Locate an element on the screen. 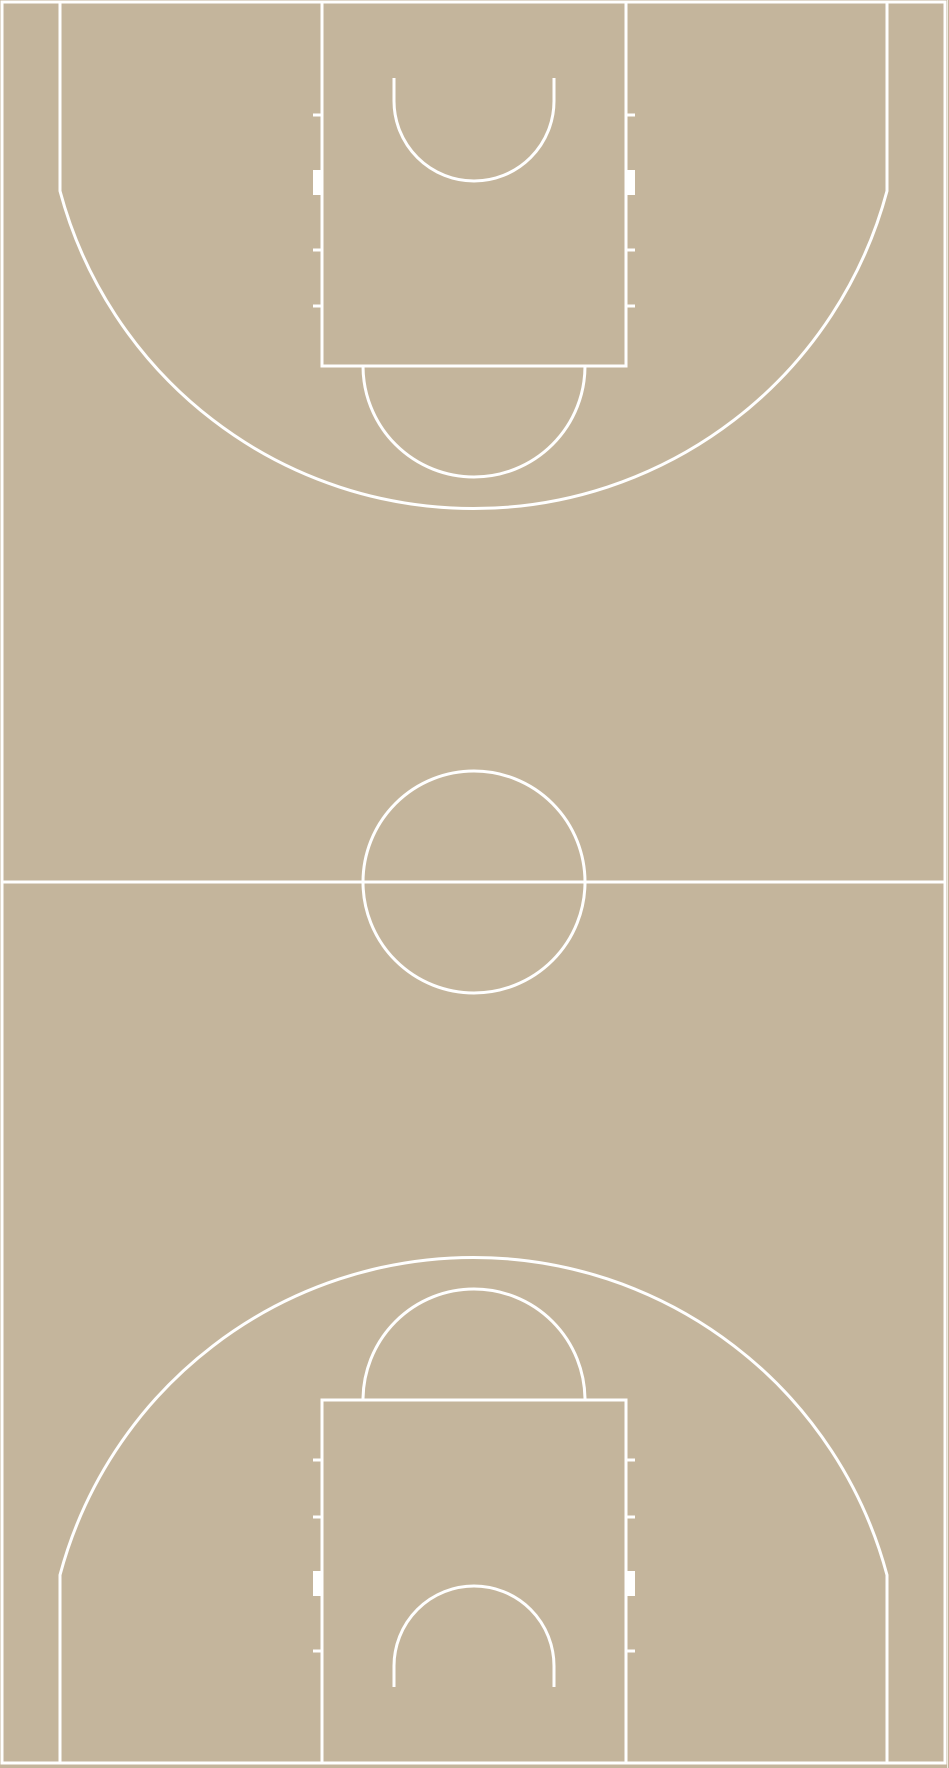 Image resolution: width=949 pixels, height=1768 pixels. bottom-free-throw-arc is located at coordinates (474, 1344).